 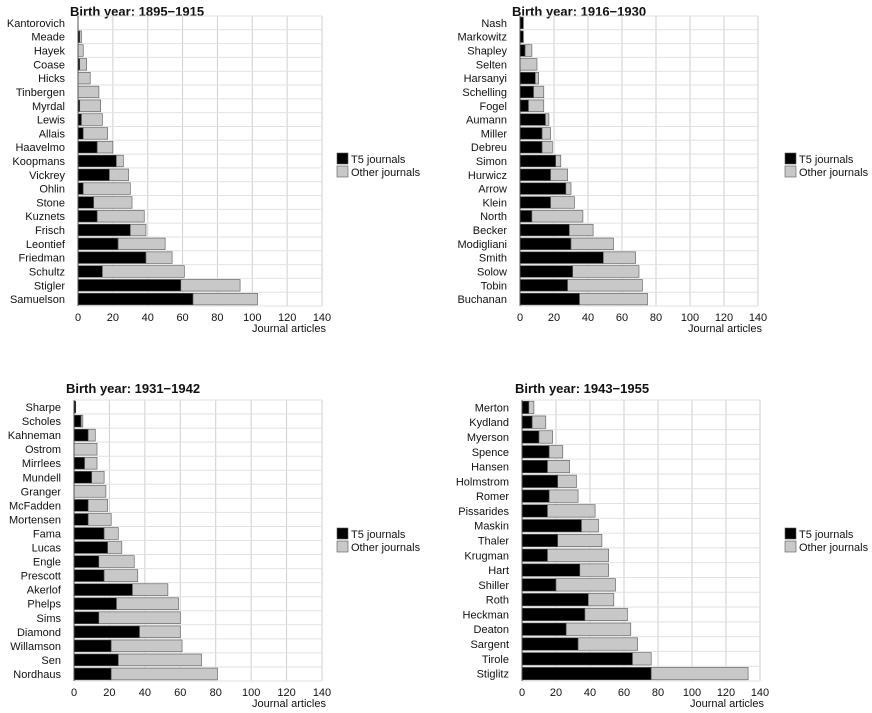 I want to click on bar-t5-debreu, so click(x=531, y=147).